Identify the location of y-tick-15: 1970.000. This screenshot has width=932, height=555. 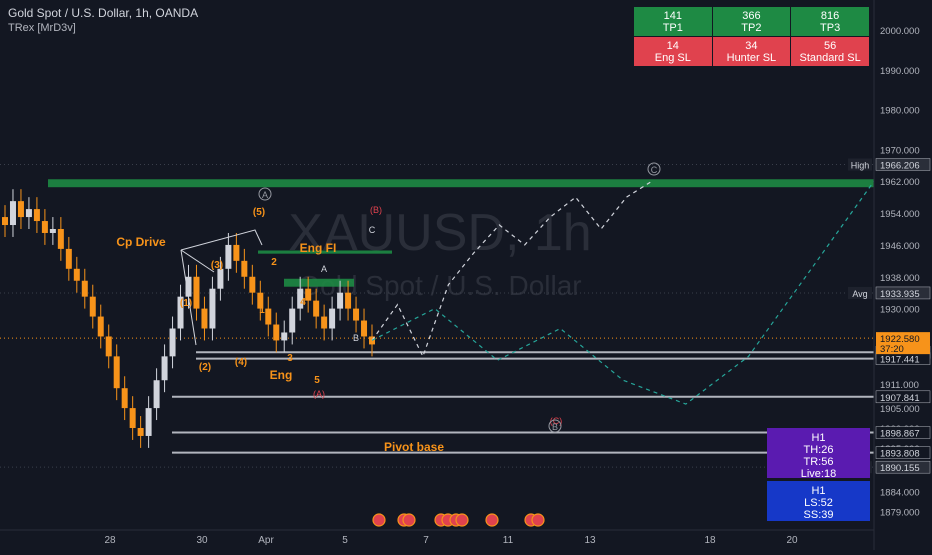
(900, 150).